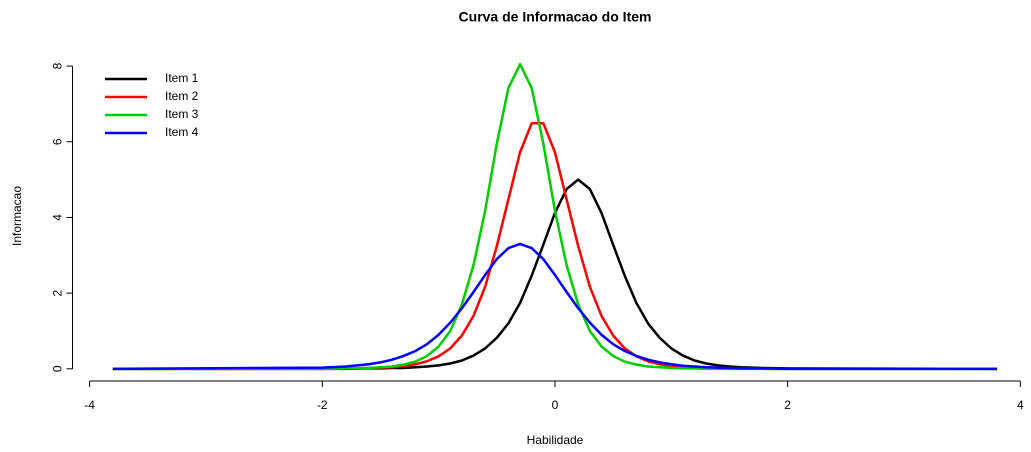 The image size is (1031, 452). I want to click on legend-label: Item 2, so click(182, 96).